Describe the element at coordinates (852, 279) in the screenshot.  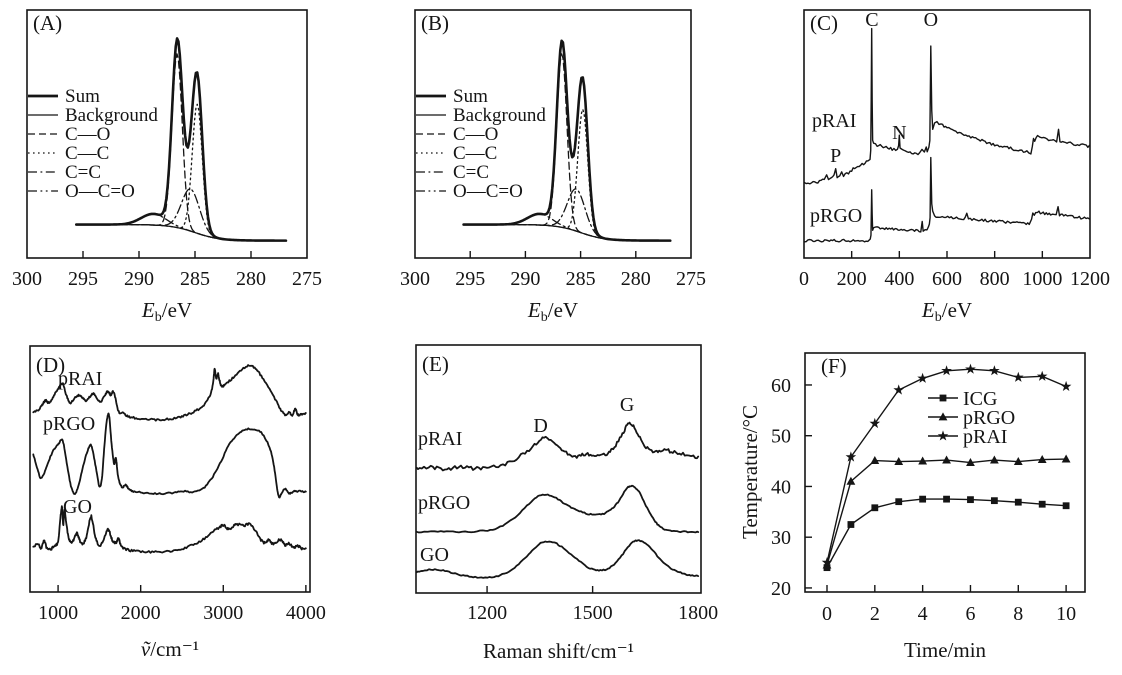
I see `x-tick-label: 200` at that location.